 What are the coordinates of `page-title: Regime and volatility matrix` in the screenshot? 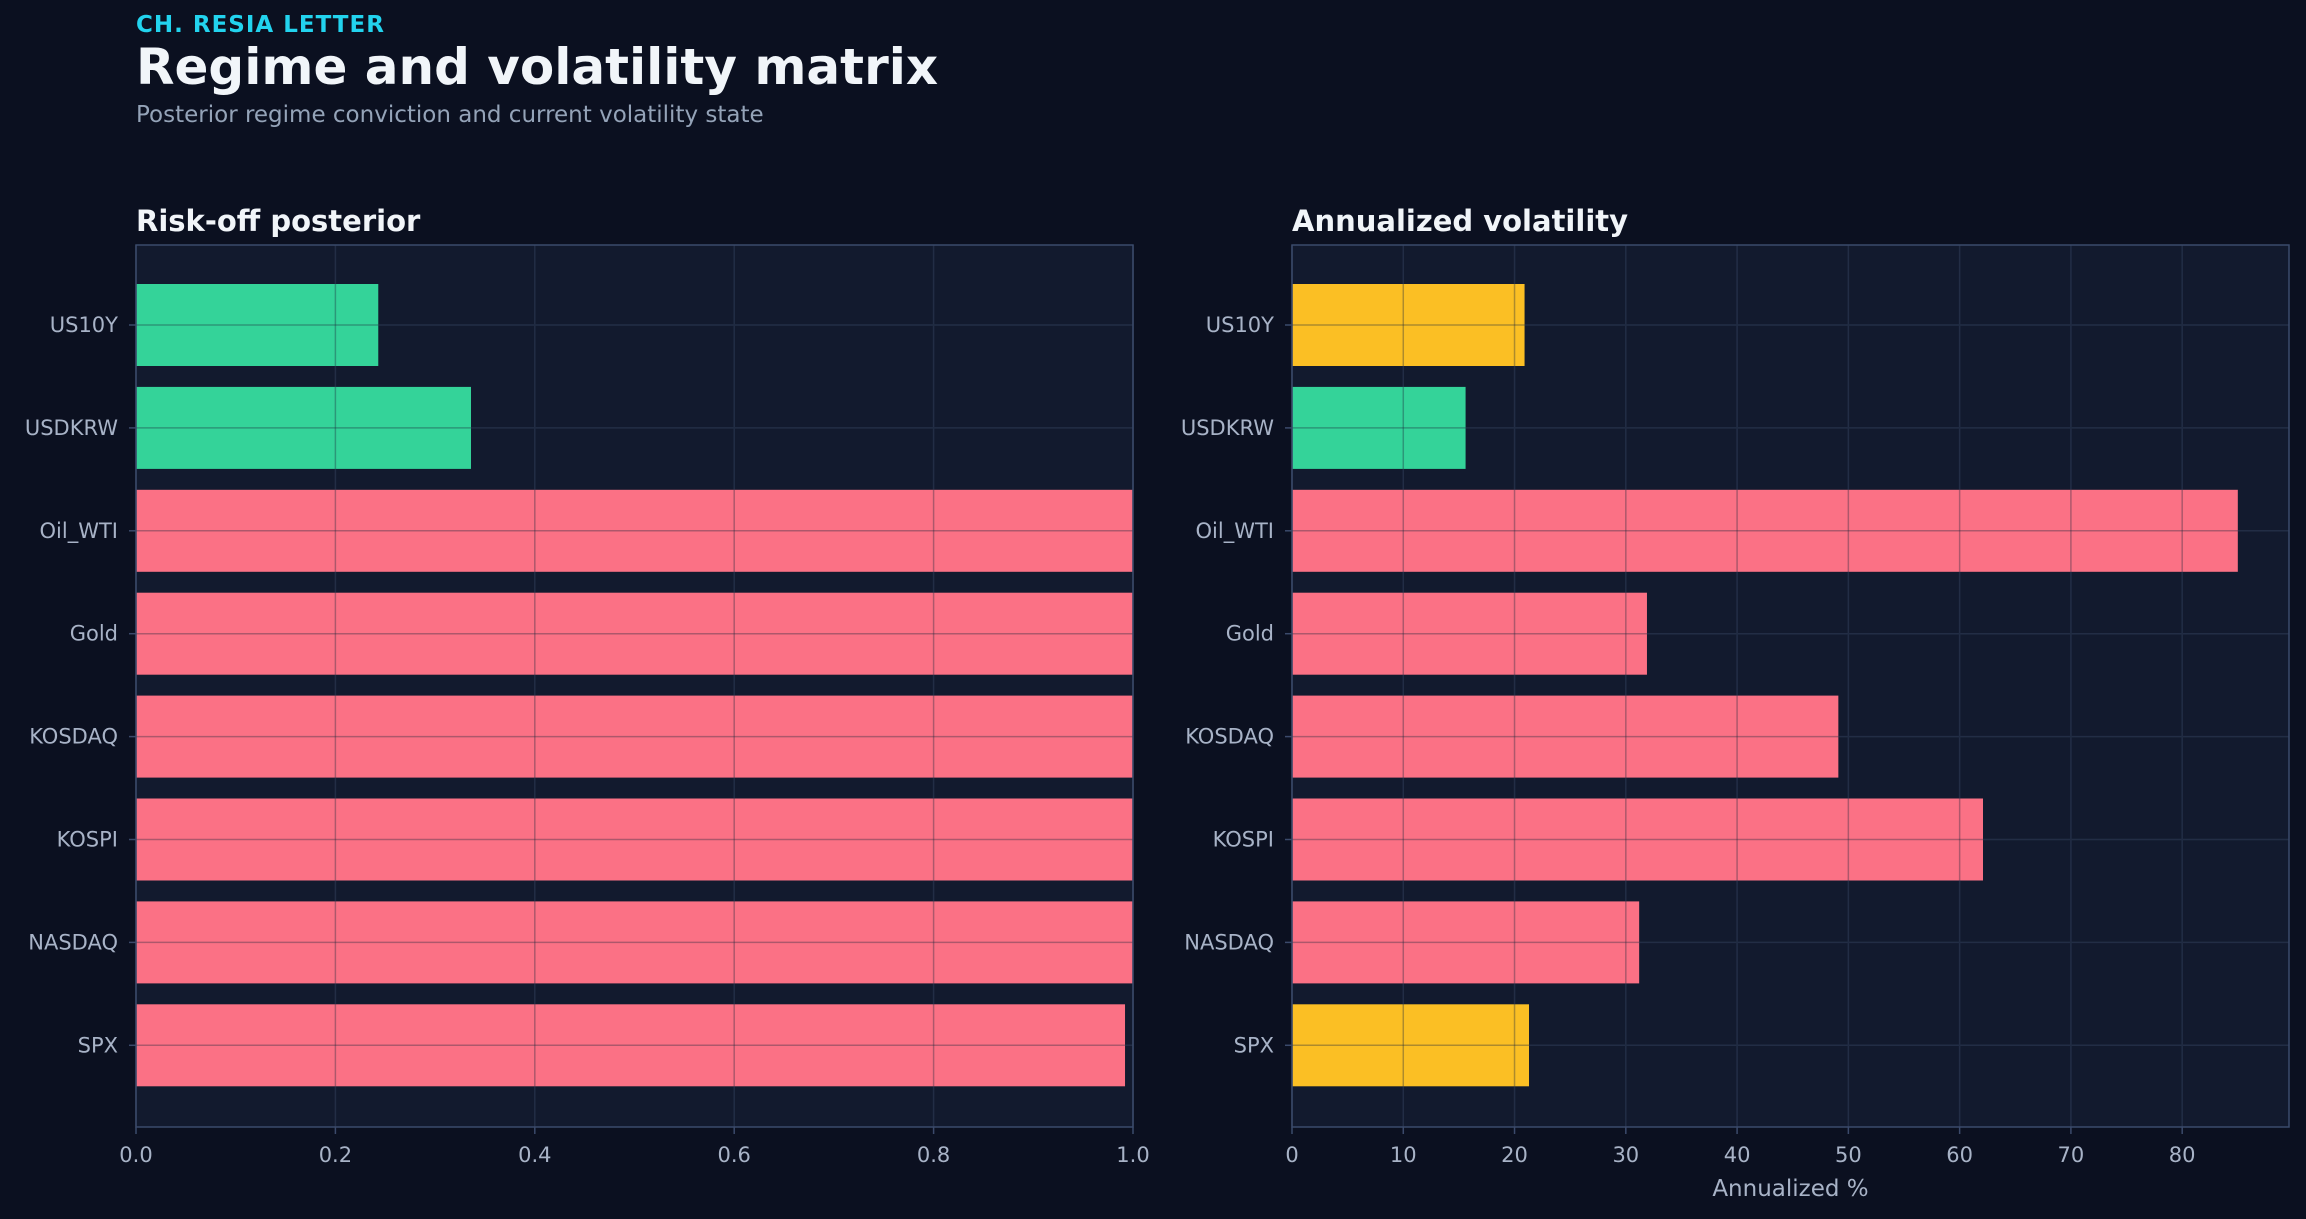 It's located at (537, 67).